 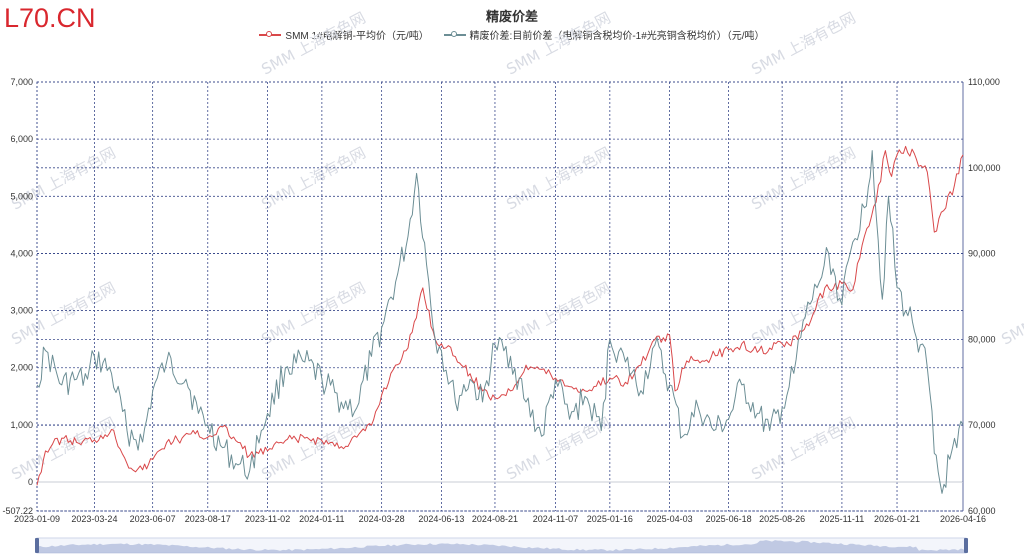 I want to click on y-left-tick-label: 4,000, so click(x=21, y=253).